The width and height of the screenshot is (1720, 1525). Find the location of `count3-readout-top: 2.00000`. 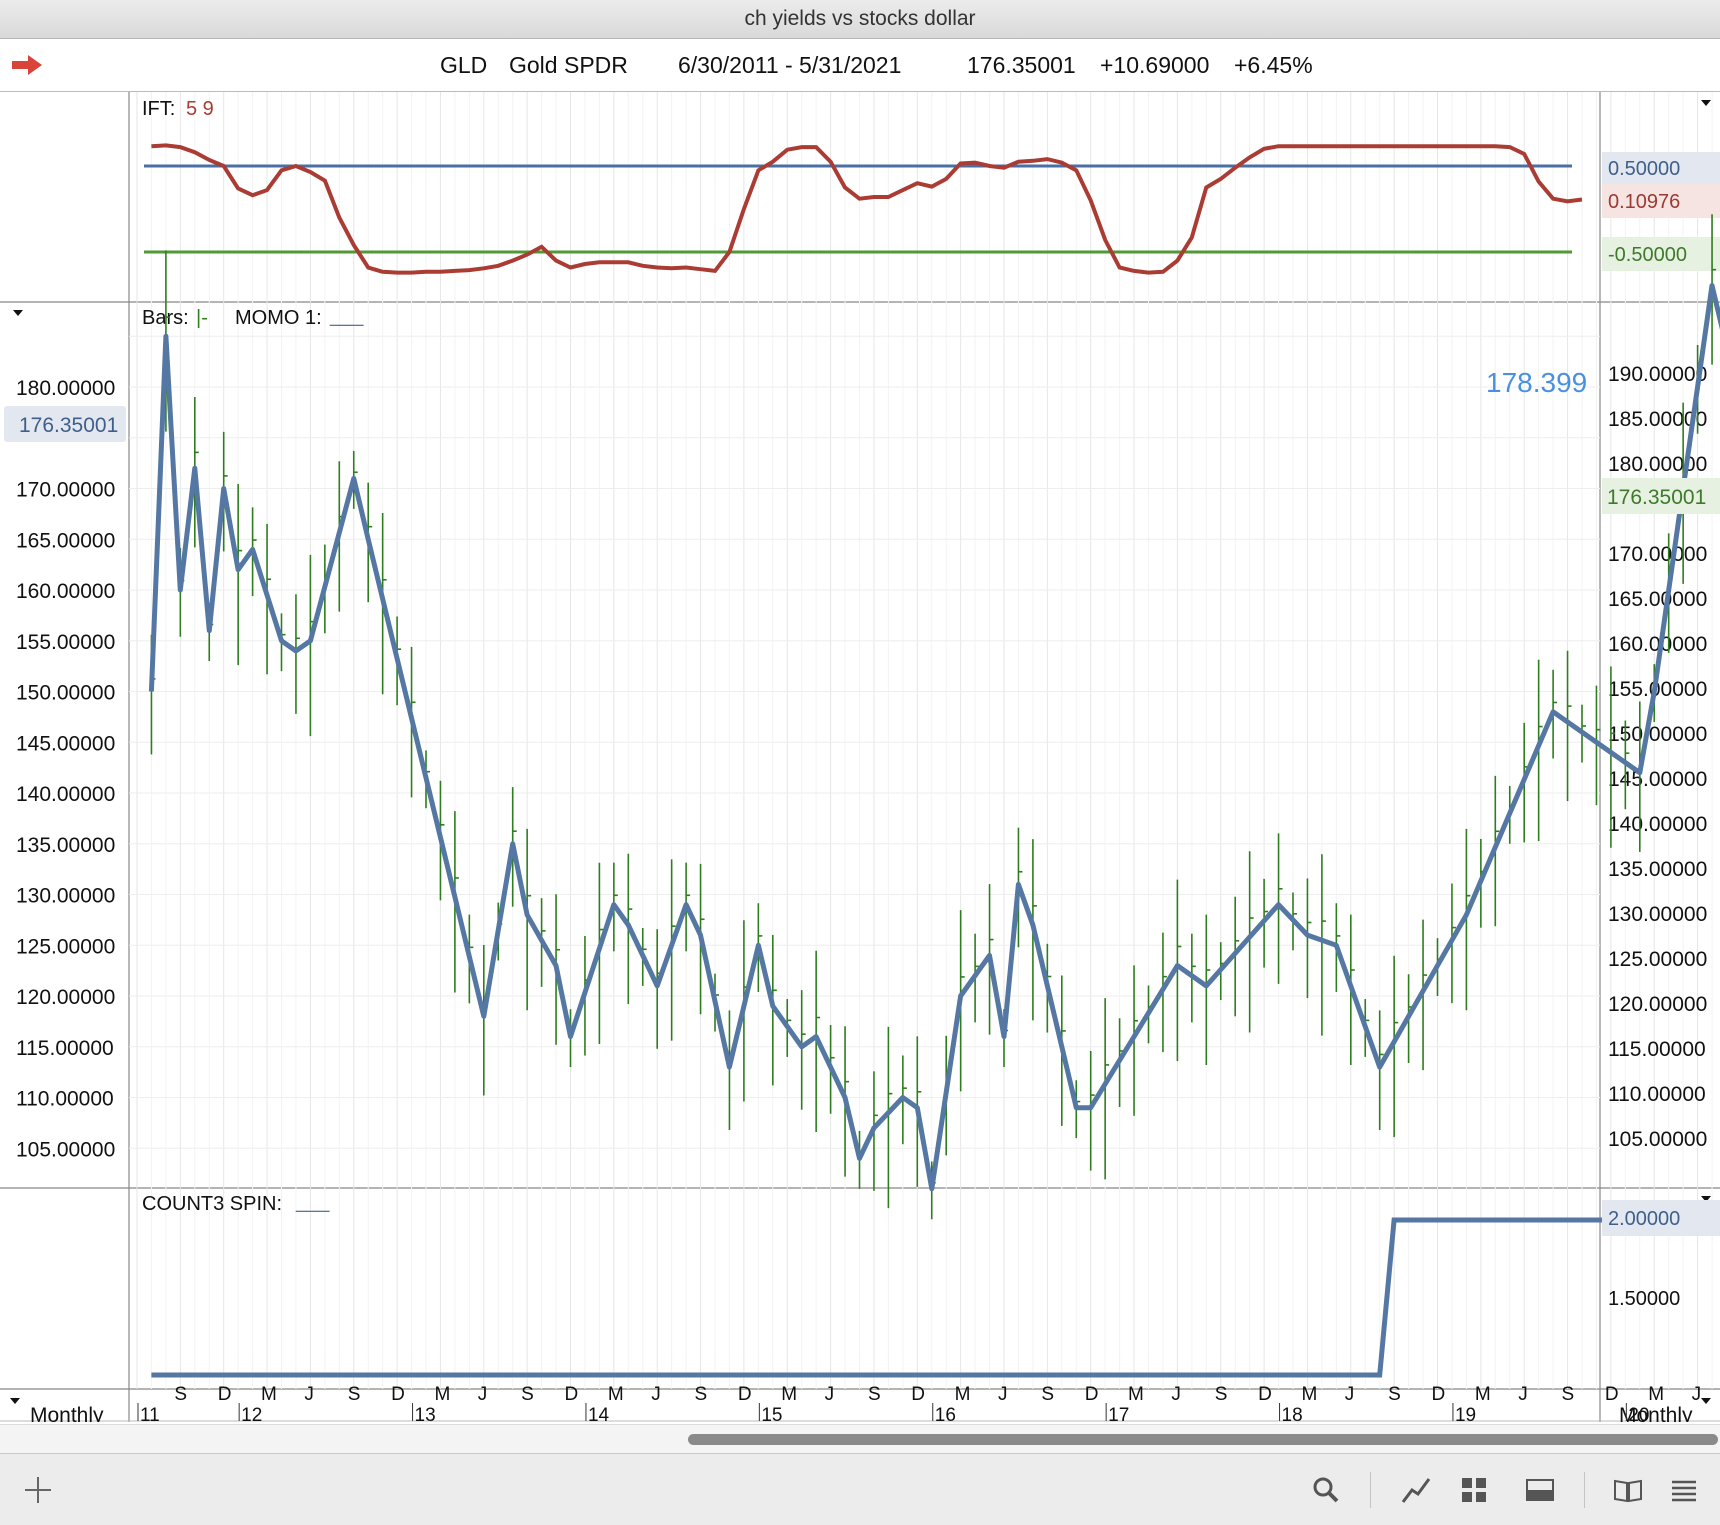

count3-readout-top: 2.00000 is located at coordinates (1644, 1219).